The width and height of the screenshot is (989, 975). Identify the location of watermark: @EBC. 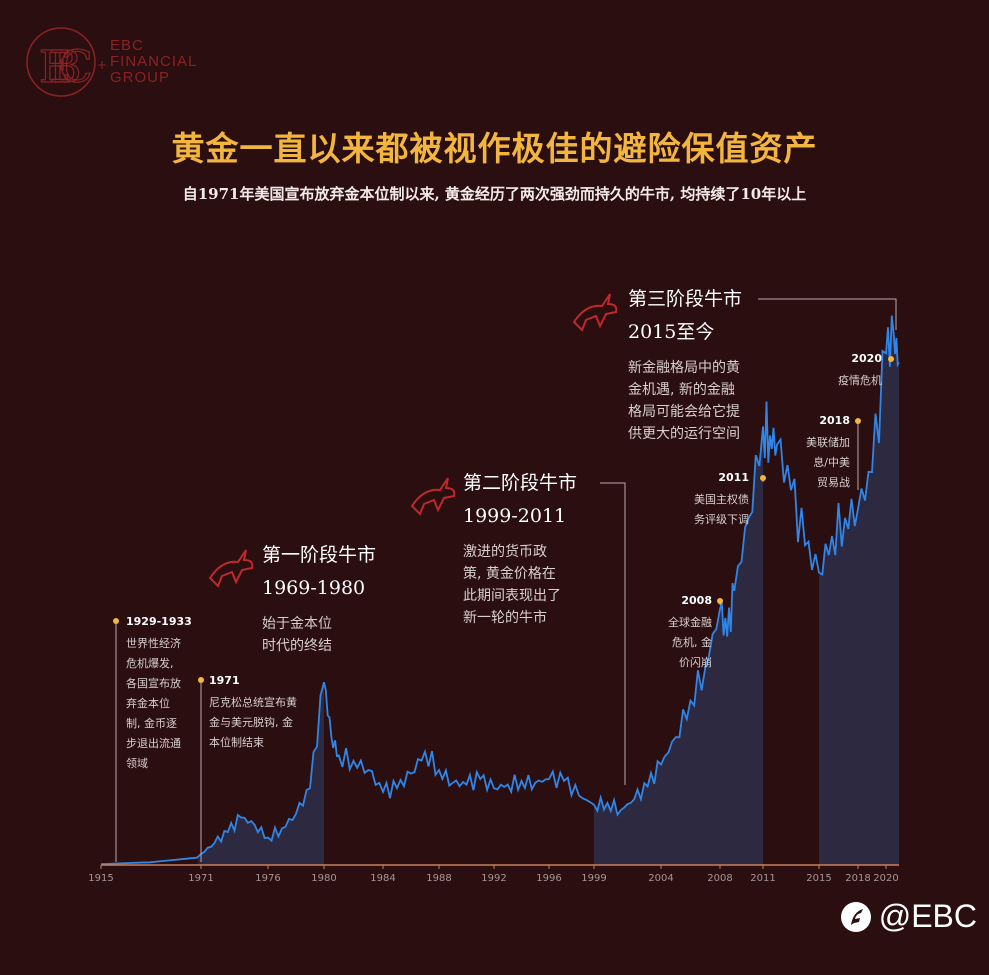
(908, 916).